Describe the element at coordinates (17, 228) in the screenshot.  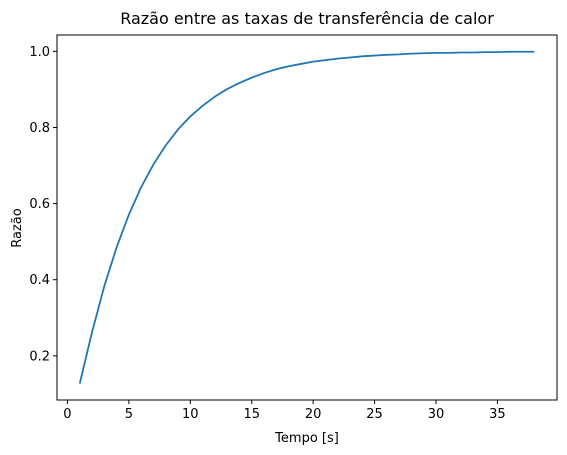
I see `y-axis-label: Razão` at that location.